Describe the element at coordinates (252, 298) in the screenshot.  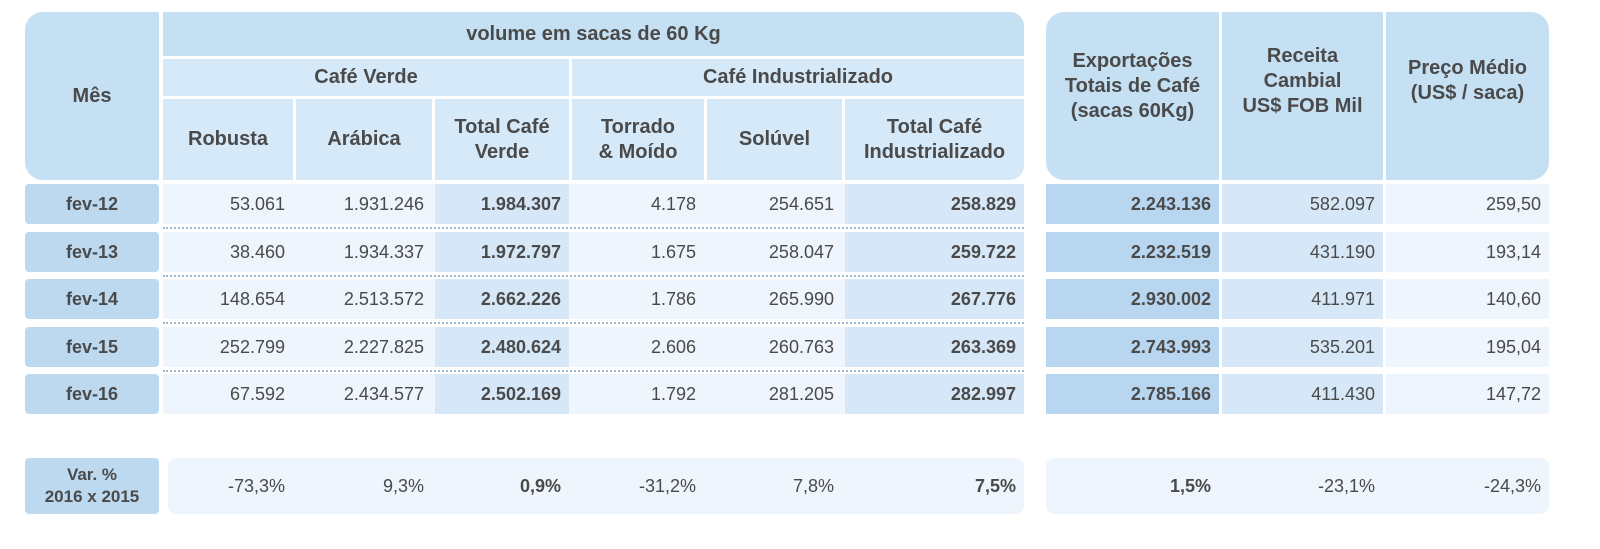
I see `cell-robusta: 148.654` at that location.